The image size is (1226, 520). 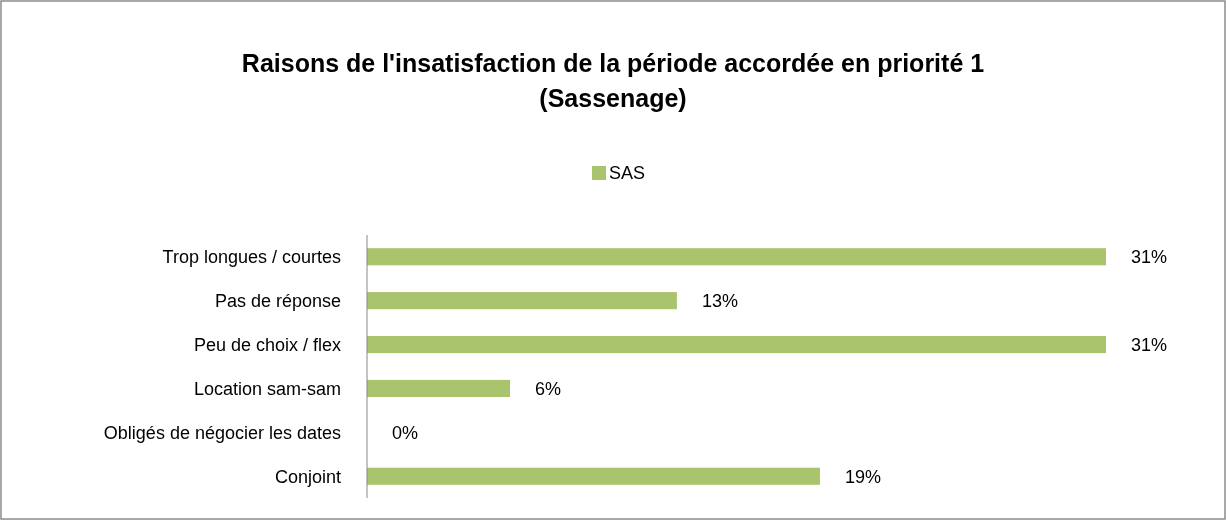 I want to click on y-tick-label: Peu de choix / flex, so click(x=267, y=344).